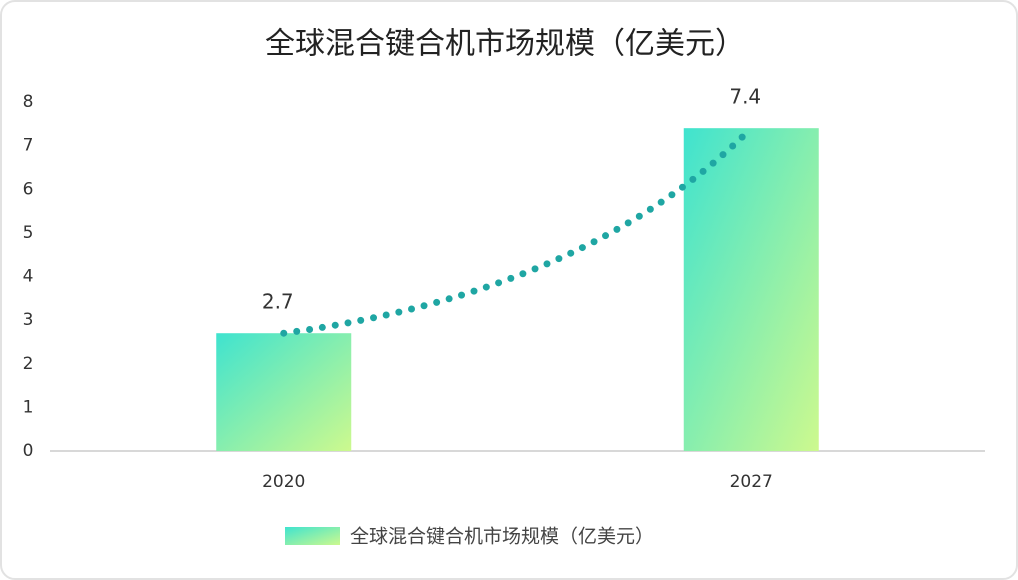  I want to click on x-tick-label: 2027, so click(751, 482).